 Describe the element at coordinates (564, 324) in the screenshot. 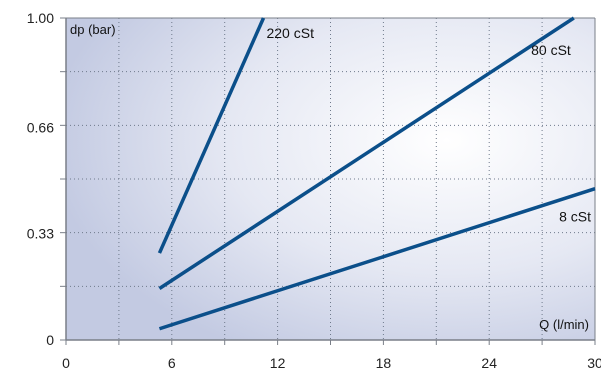

I see `x-axis-title: Q (l/min)` at that location.